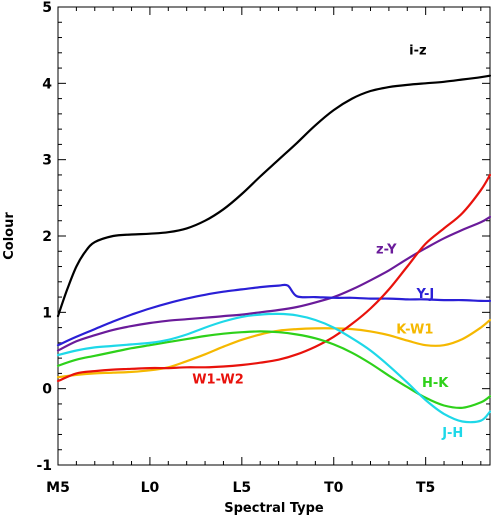 The width and height of the screenshot is (491, 519). Describe the element at coordinates (435, 383) in the screenshot. I see `series-label-h-k: H-K` at that location.